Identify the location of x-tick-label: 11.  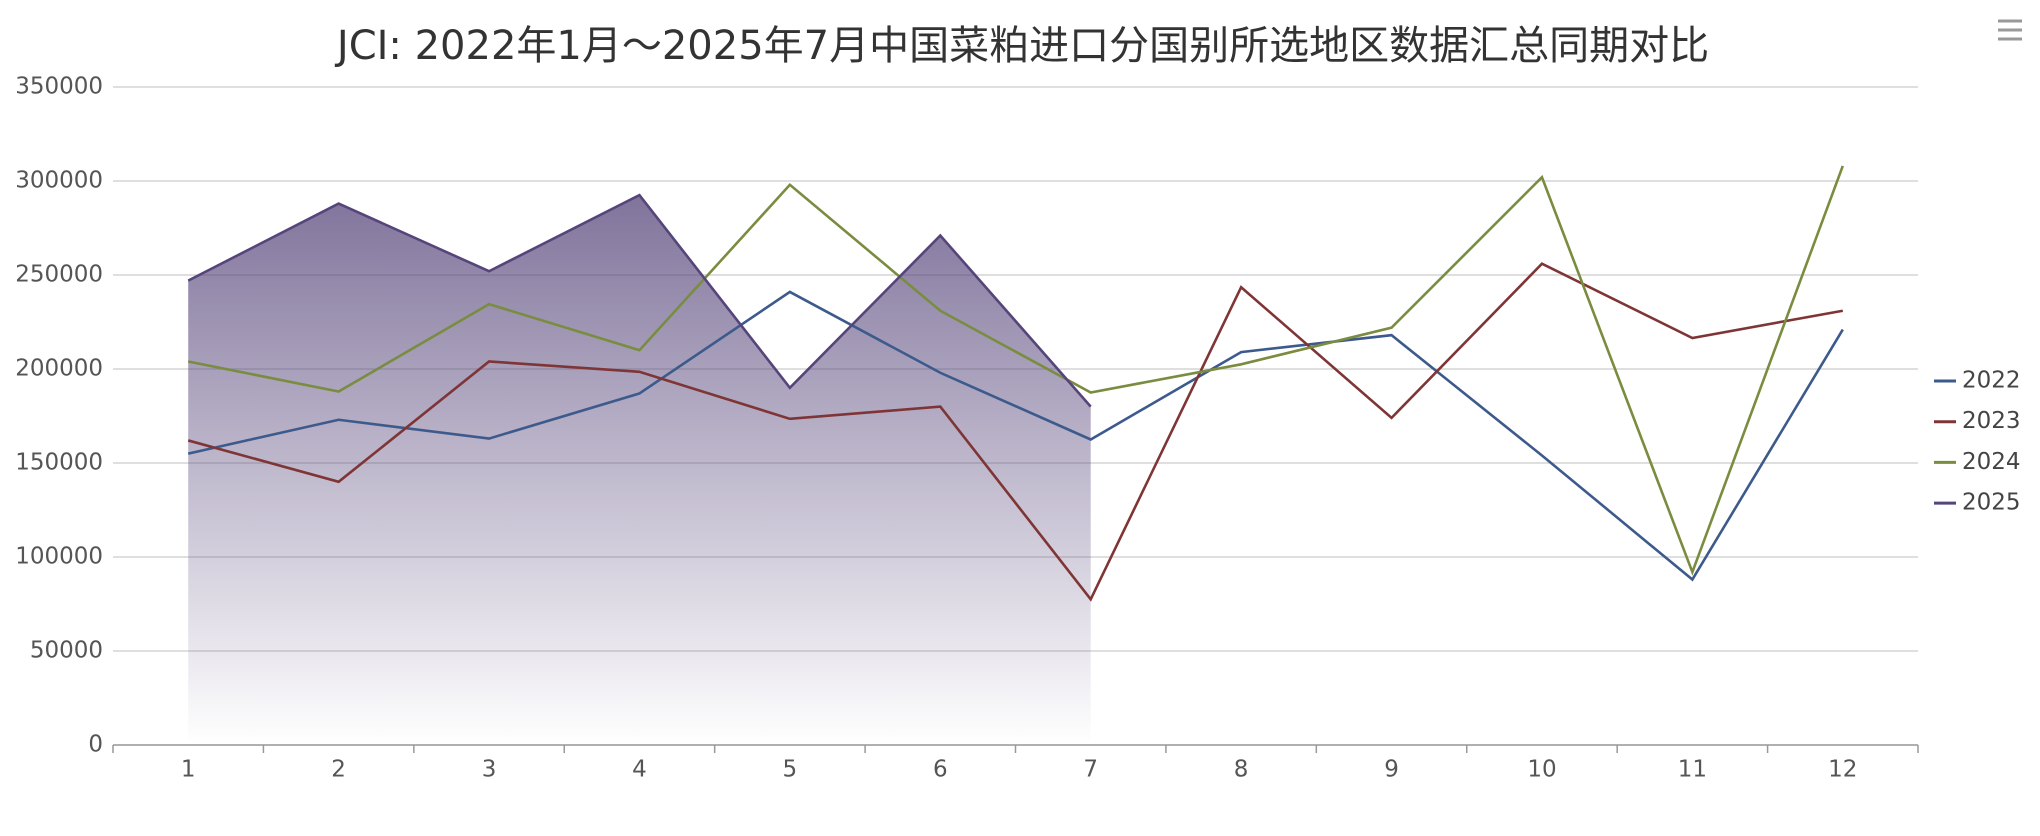
(1692, 770).